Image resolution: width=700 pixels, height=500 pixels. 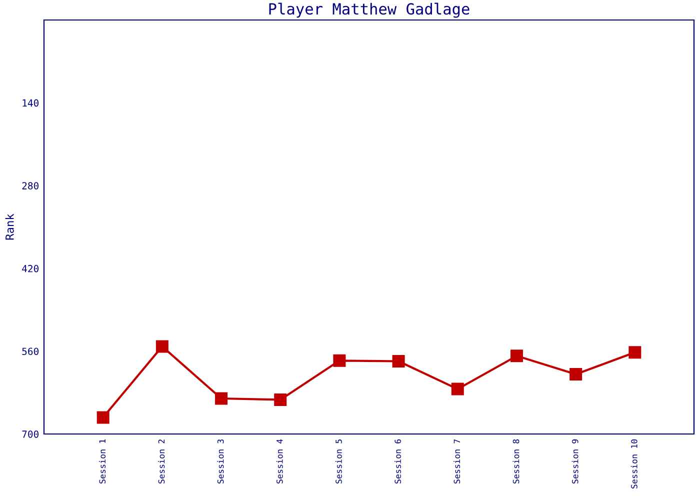 I want to click on x-tick-label: Session 6, so click(x=397, y=461).